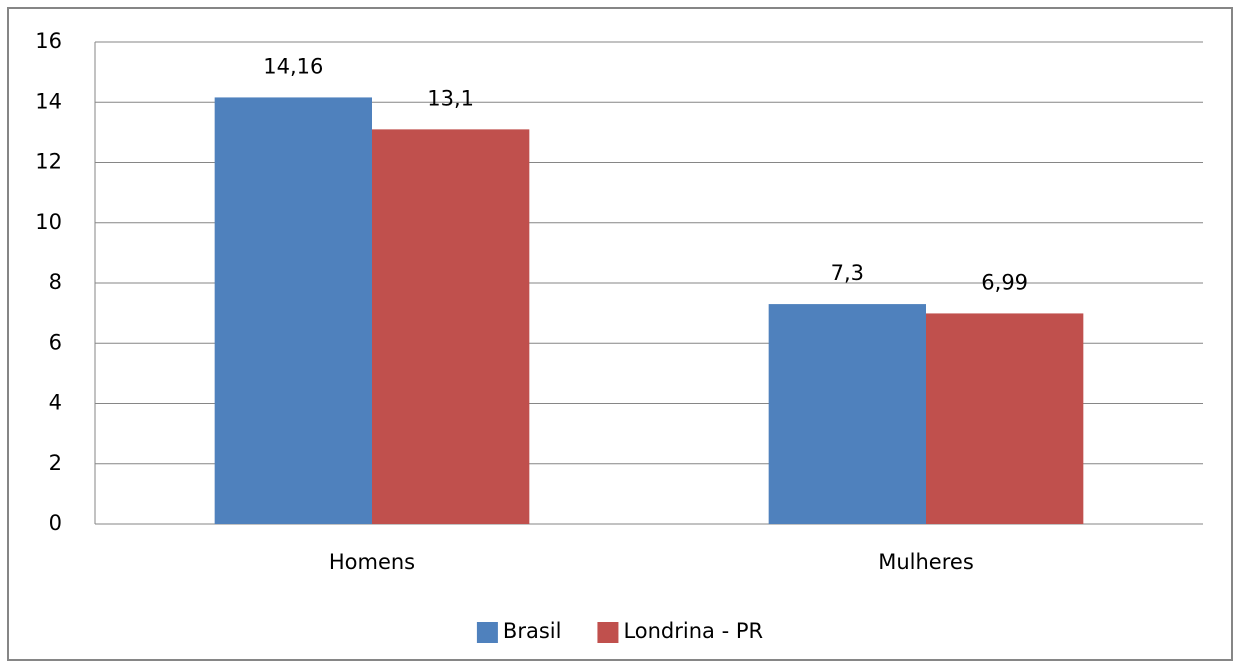  What do you see at coordinates (847, 273) in the screenshot?
I see `value-label: 7,3` at bounding box center [847, 273].